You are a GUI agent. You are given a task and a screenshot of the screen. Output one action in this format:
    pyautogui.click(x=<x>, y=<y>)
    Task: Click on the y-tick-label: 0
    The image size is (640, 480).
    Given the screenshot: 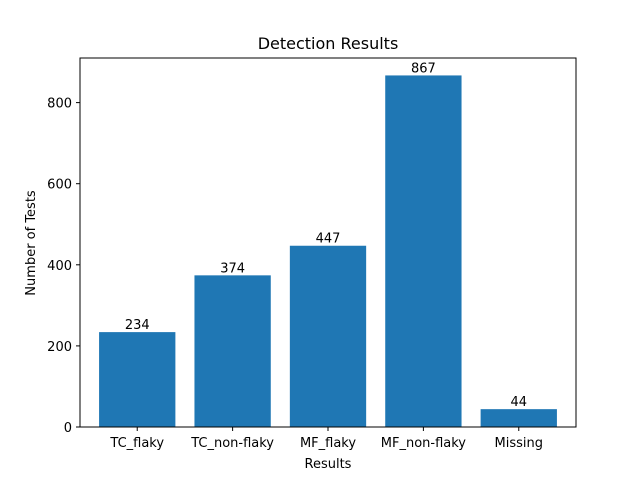 What is the action you would take?
    pyautogui.click(x=68, y=428)
    